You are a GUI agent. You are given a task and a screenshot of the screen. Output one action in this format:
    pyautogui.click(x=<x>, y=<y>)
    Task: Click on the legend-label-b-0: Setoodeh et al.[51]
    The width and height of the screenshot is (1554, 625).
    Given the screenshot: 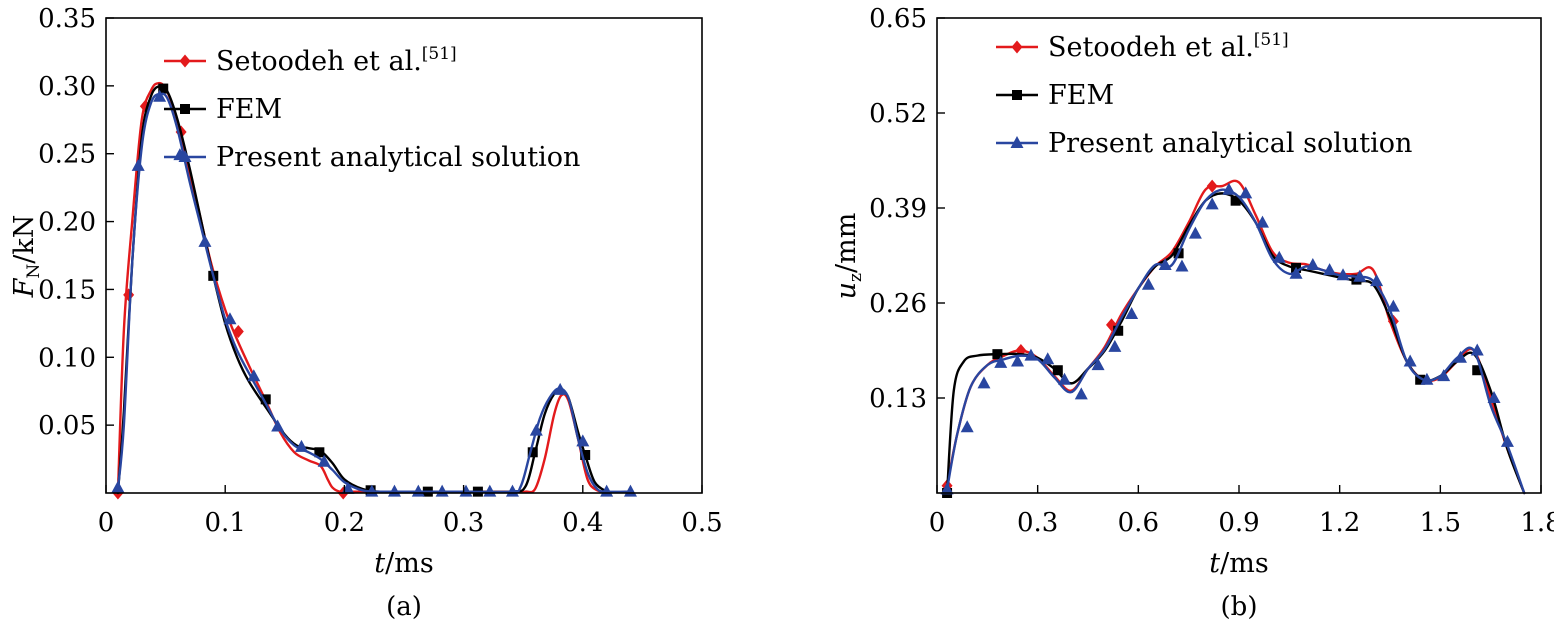 What is the action you would take?
    pyautogui.click(x=1168, y=46)
    